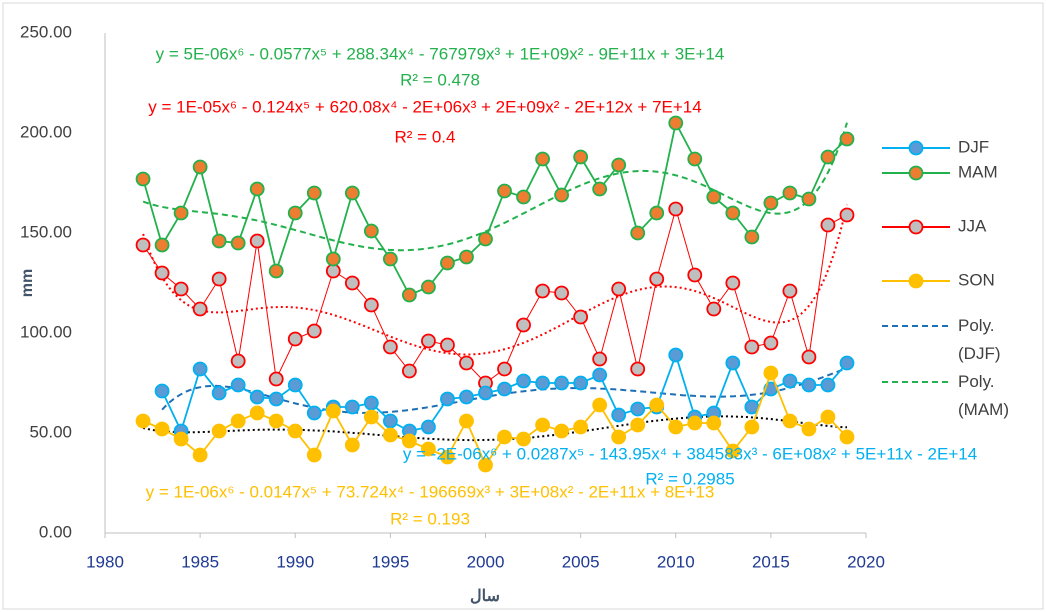 The height and width of the screenshot is (612, 1046). I want to click on legend-label: DJF, so click(973, 146).